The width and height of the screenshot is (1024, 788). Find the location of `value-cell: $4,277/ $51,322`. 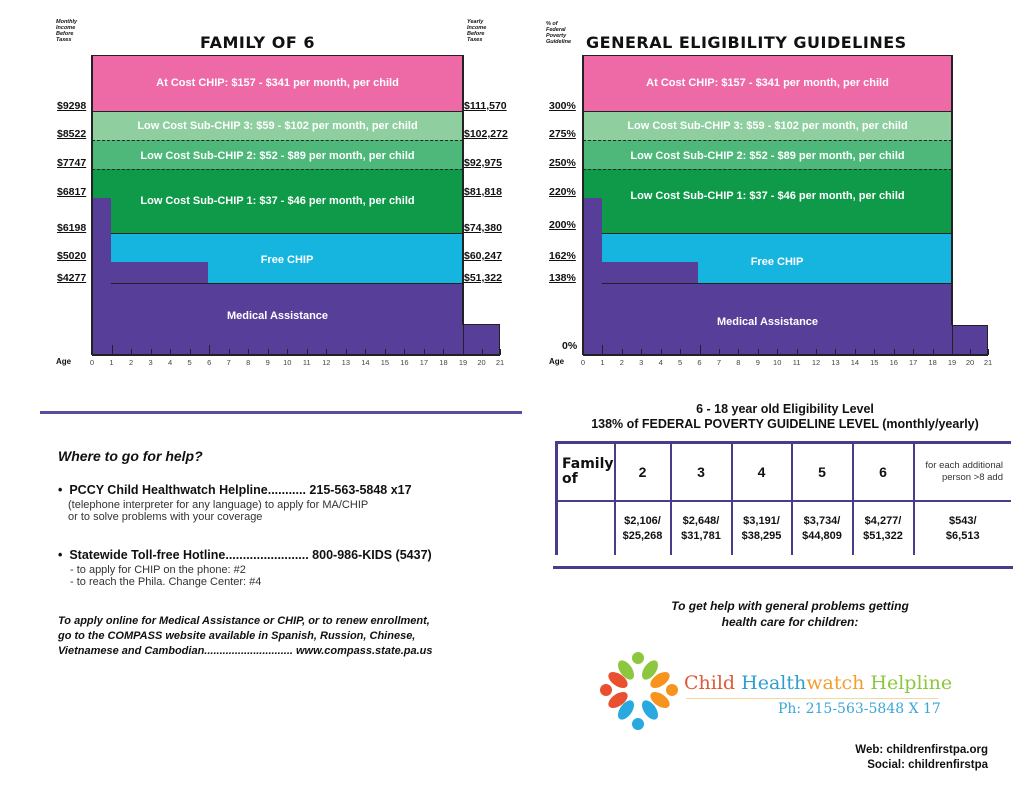

value-cell: $4,277/ $51,322 is located at coordinates (882, 528).